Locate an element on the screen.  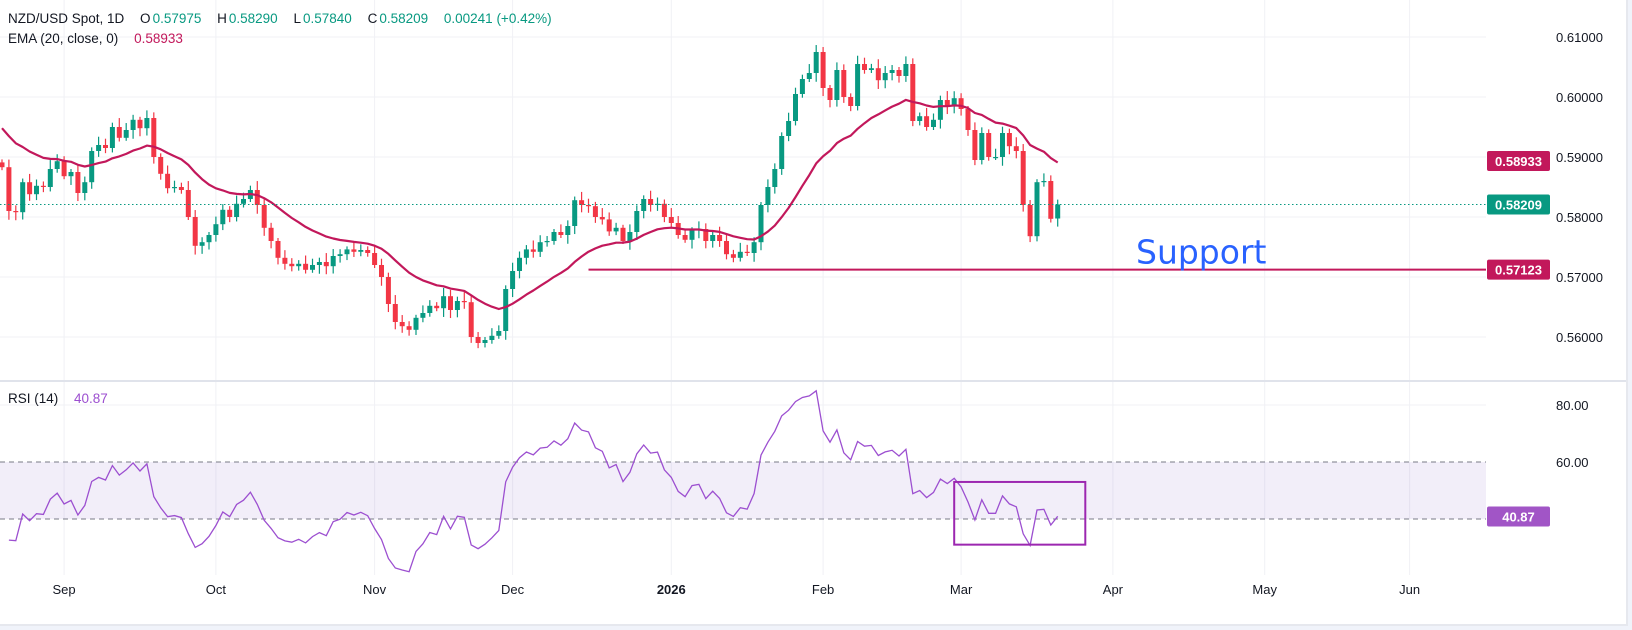
rsi-value-label-text: 40.87 is located at coordinates (1518, 517).